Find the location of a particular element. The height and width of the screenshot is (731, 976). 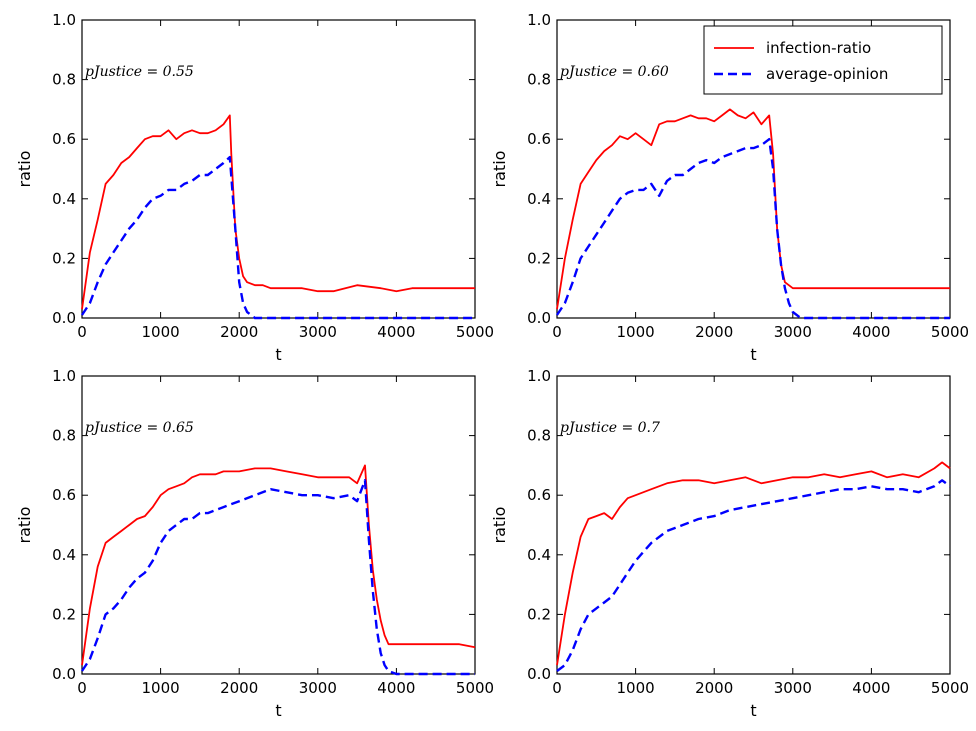

legend: infection-ratio average-opinion is located at coordinates (823, 60).